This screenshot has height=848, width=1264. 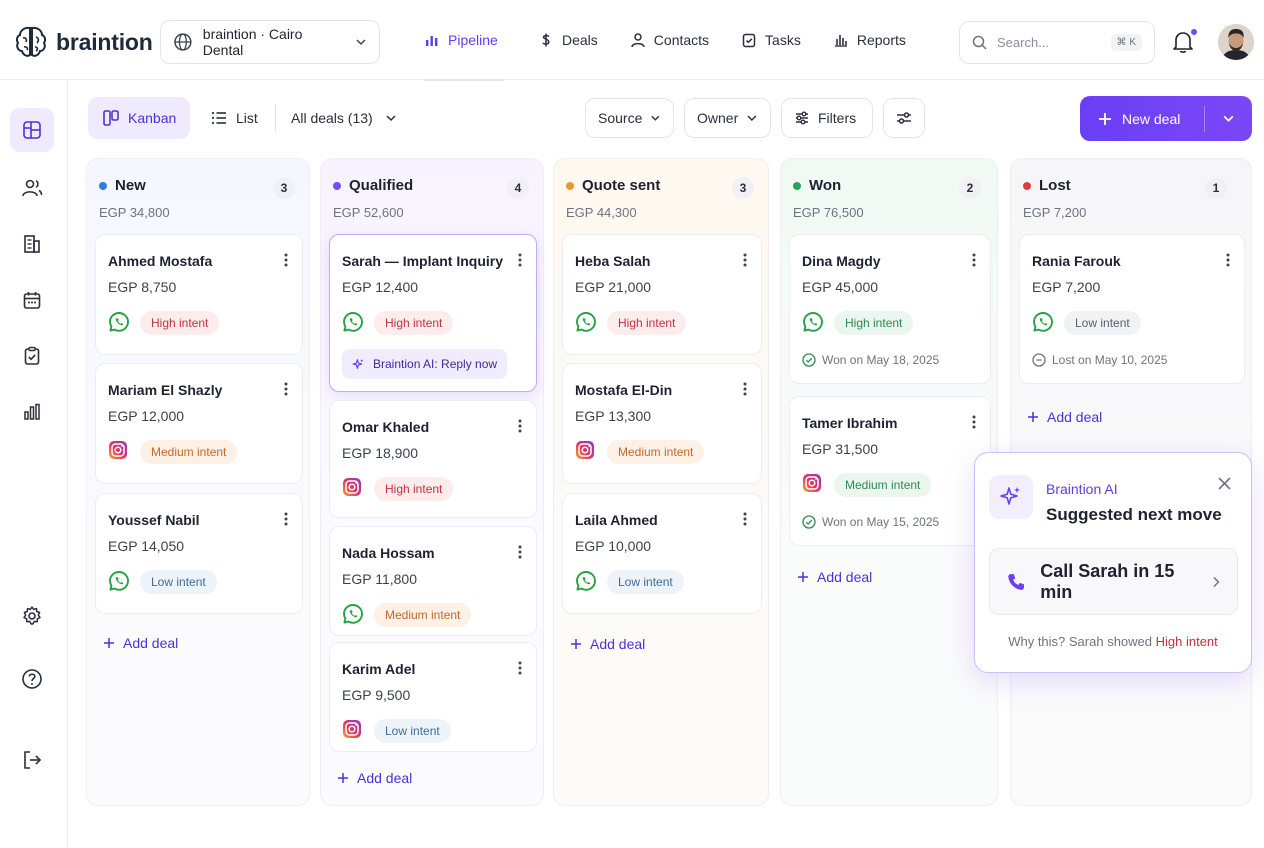 I want to click on deal-amount: EGP 11,800, so click(x=379, y=579).